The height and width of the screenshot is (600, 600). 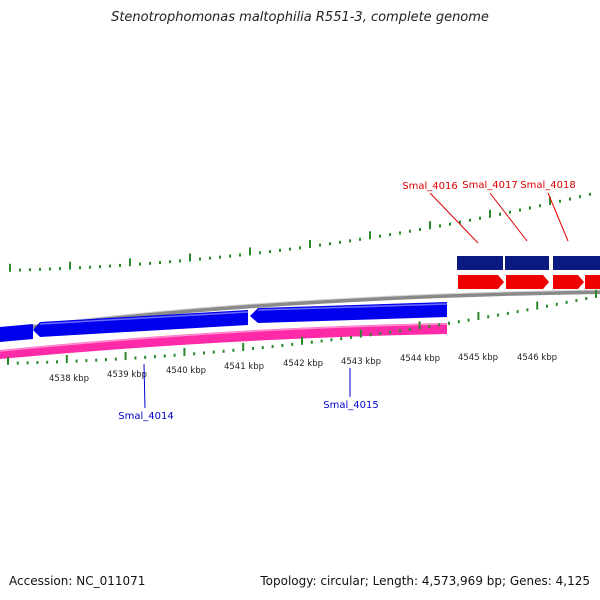 I want to click on gene-label-smal-4018: Smal_4018, so click(x=547, y=185).